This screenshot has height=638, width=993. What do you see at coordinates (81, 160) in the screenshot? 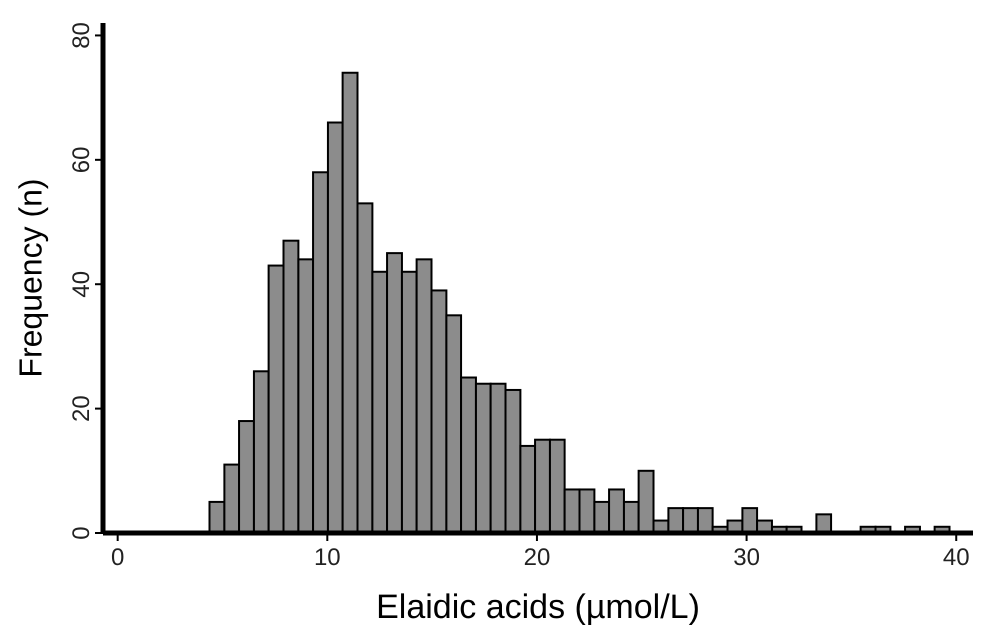
I see `y-tick-label: 60` at bounding box center [81, 160].